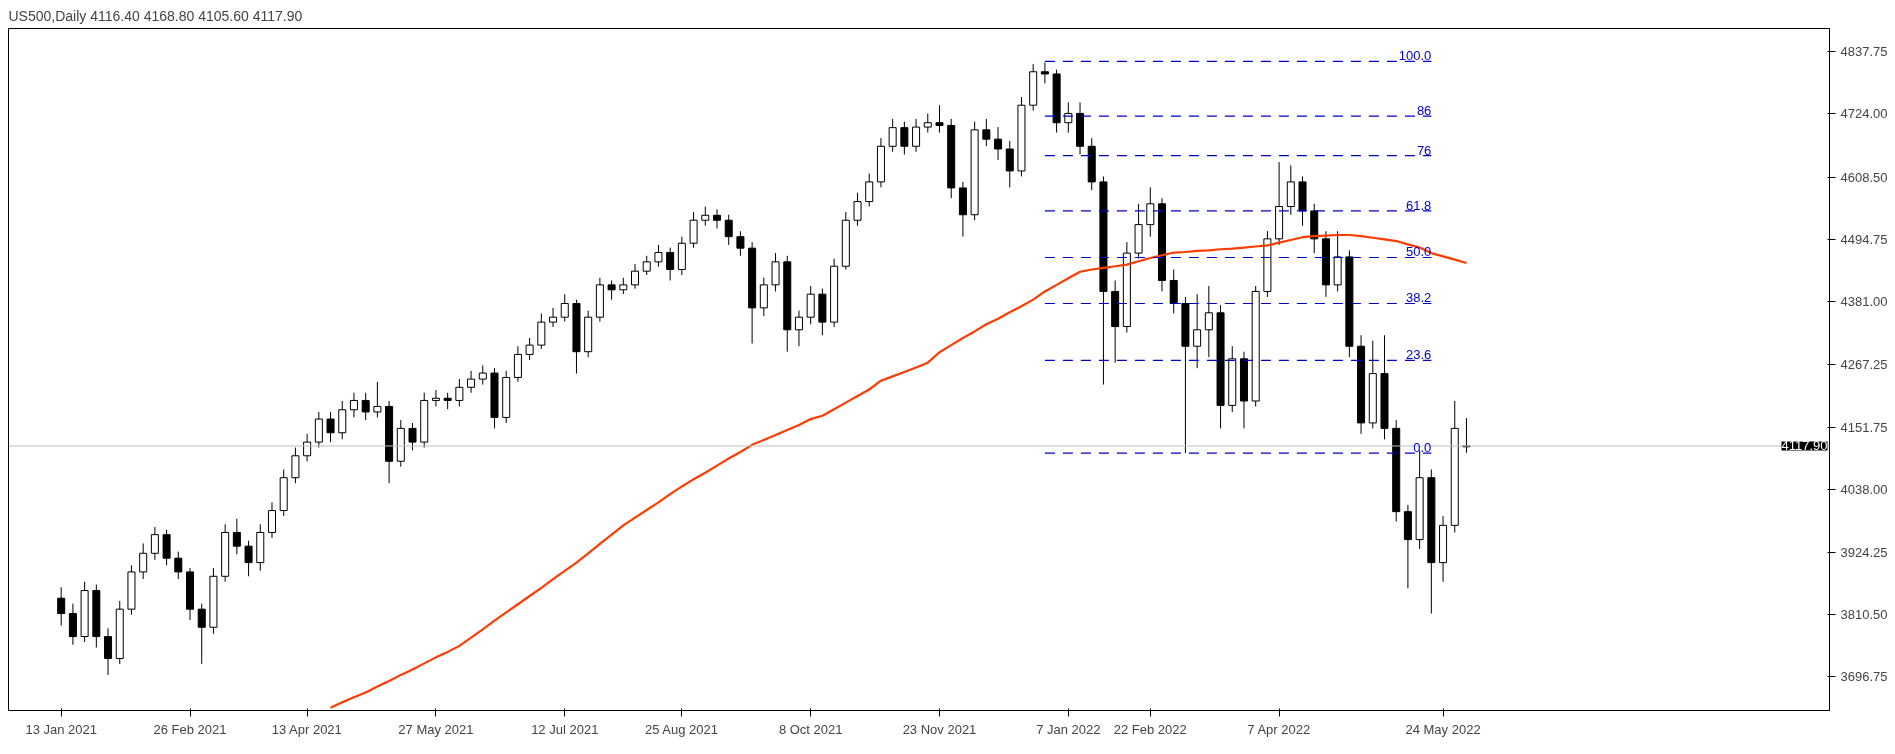  What do you see at coordinates (1279, 729) in the screenshot?
I see `x-tick-label: 7 Apr 2022` at bounding box center [1279, 729].